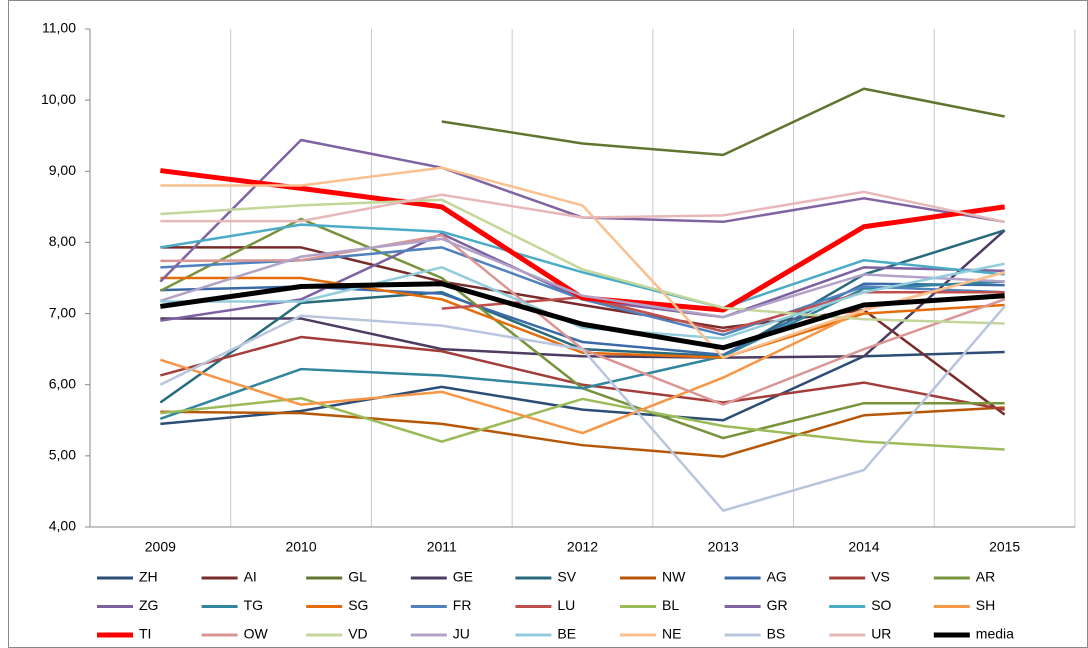  I want to click on legend-label: GE, so click(463, 577).